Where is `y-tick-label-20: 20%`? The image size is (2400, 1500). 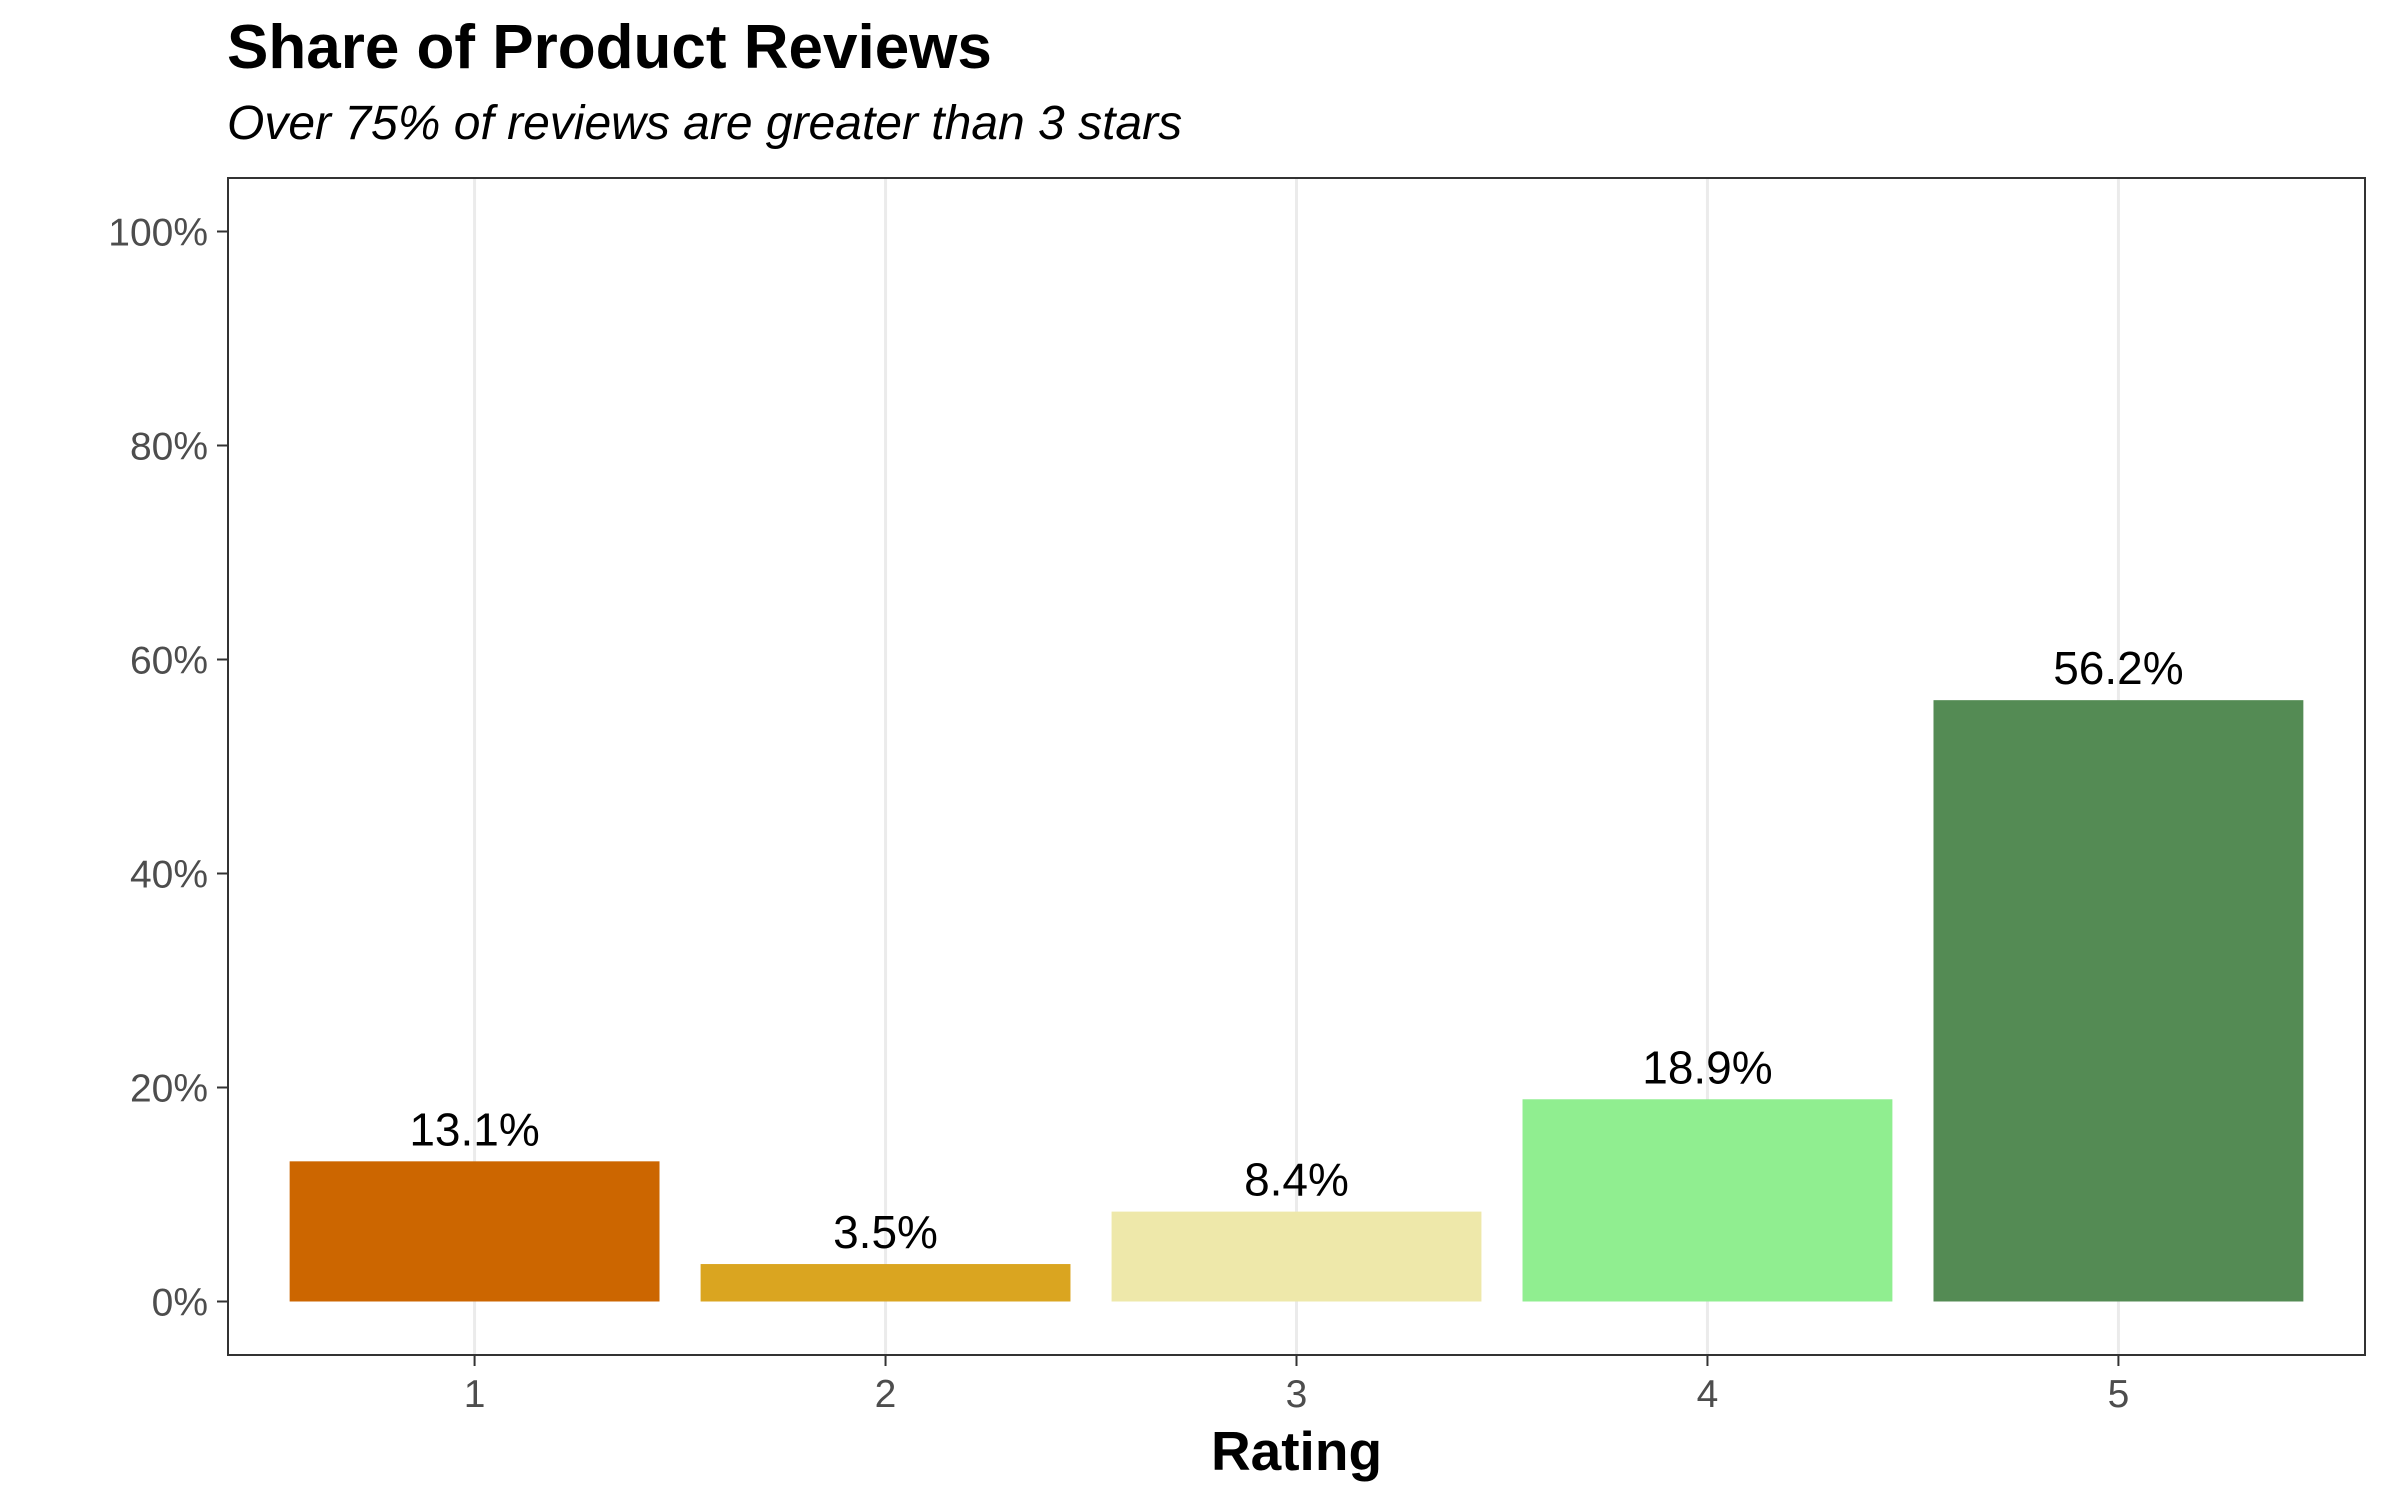 y-tick-label-20: 20% is located at coordinates (169, 1089).